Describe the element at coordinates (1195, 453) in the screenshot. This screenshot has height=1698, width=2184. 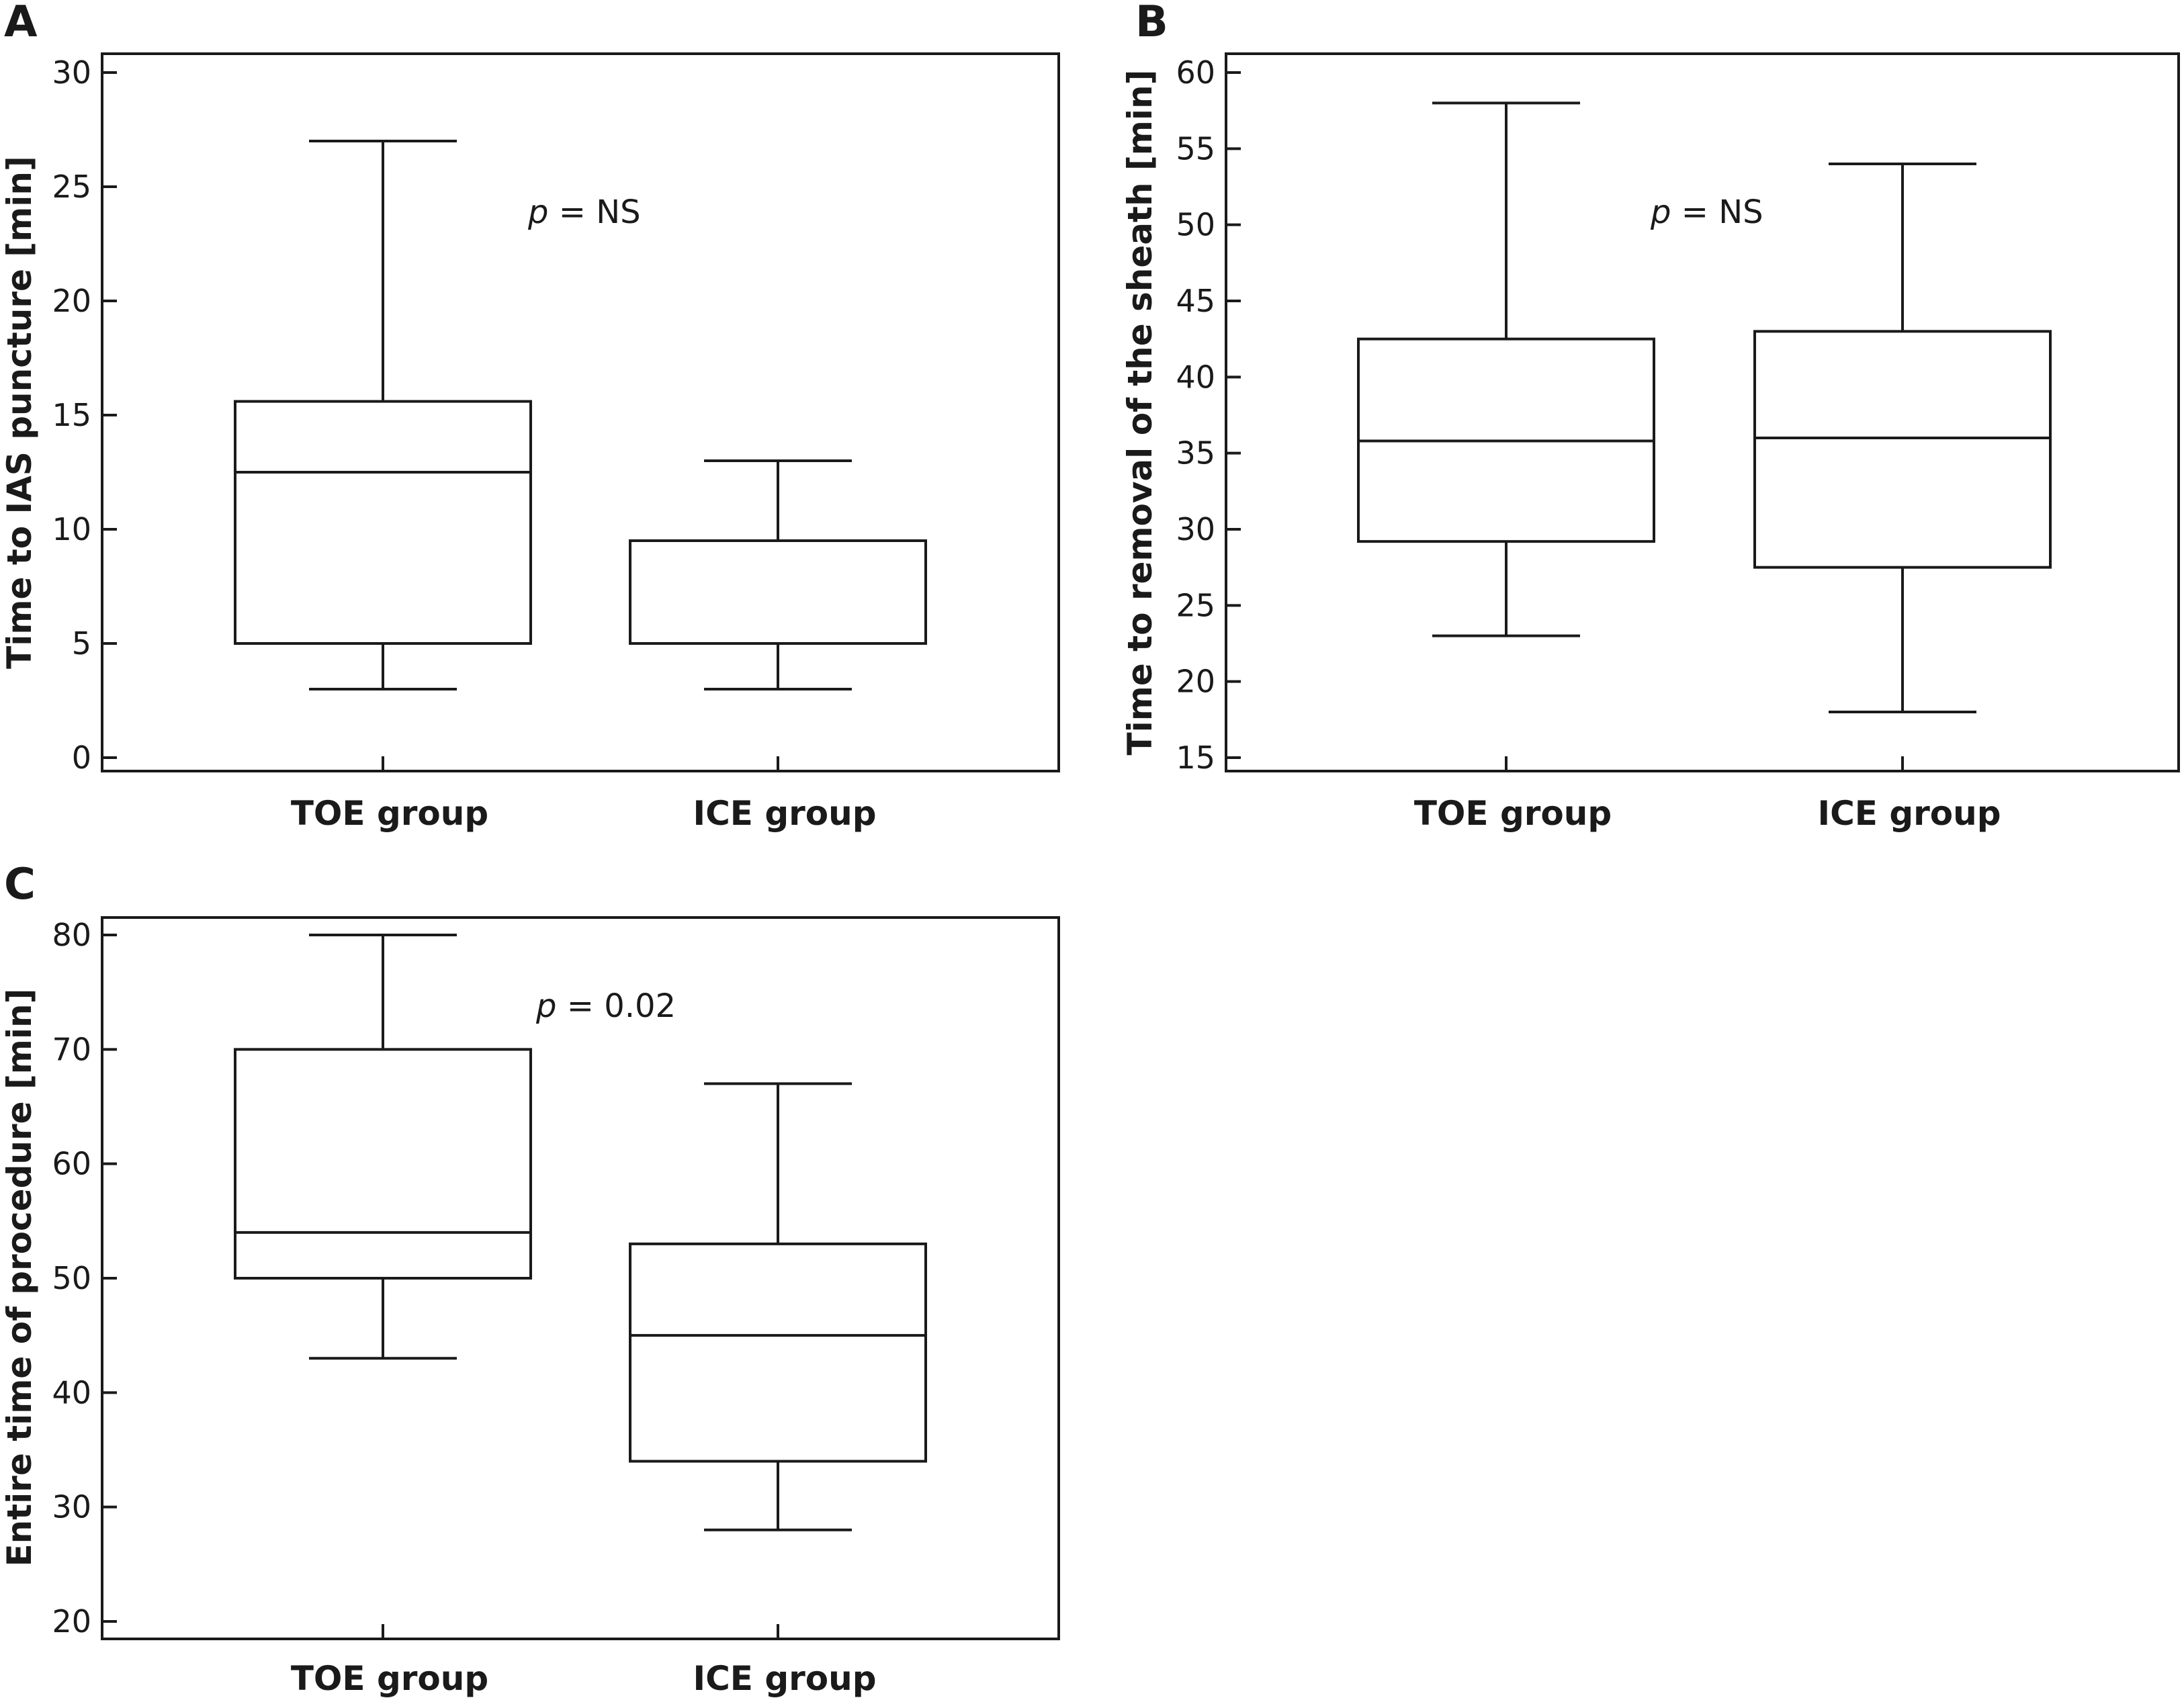
I see `y-tick-label: 35` at that location.